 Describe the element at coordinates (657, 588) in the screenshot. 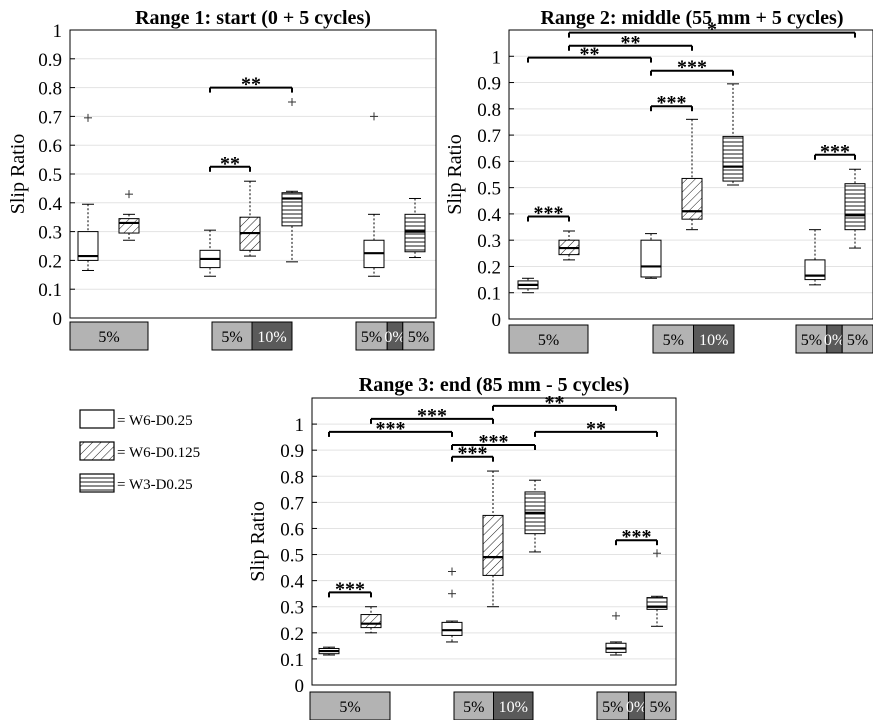

I see `box-w3-d025` at that location.